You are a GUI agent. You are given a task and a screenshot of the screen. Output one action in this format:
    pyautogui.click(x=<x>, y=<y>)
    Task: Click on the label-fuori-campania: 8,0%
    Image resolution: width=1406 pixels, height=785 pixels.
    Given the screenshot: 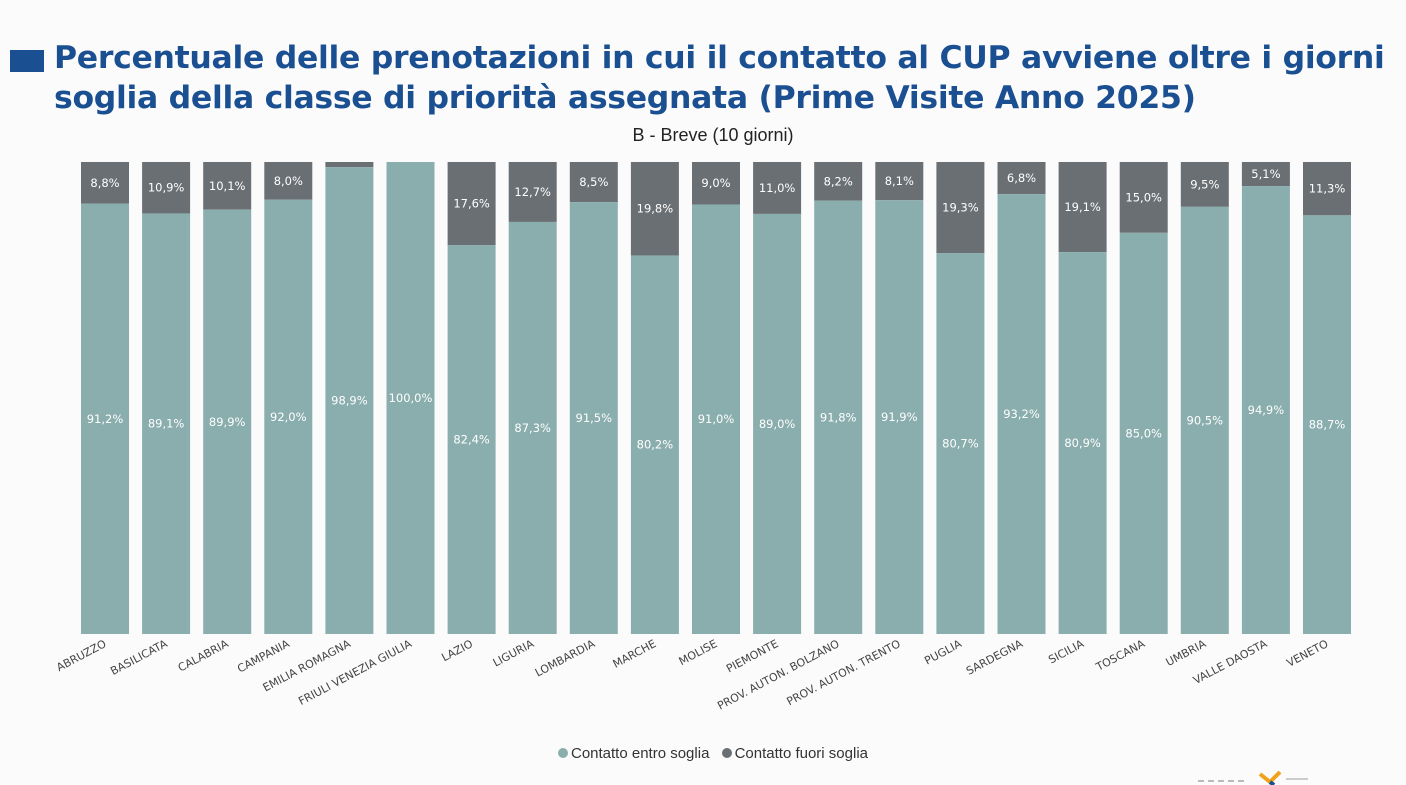 What is the action you would take?
    pyautogui.click(x=288, y=181)
    